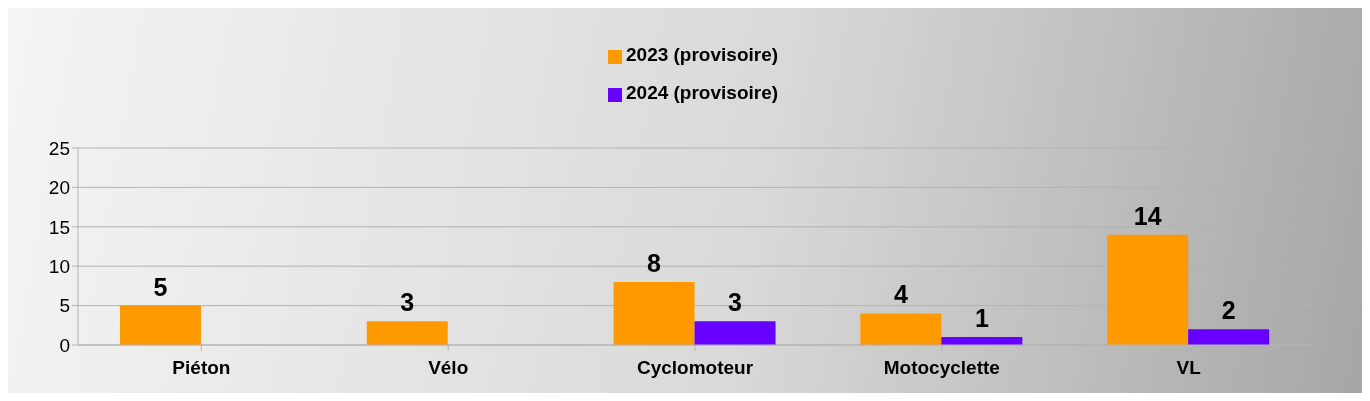 The image size is (1370, 401). I want to click on data-label: 5, so click(160, 286).